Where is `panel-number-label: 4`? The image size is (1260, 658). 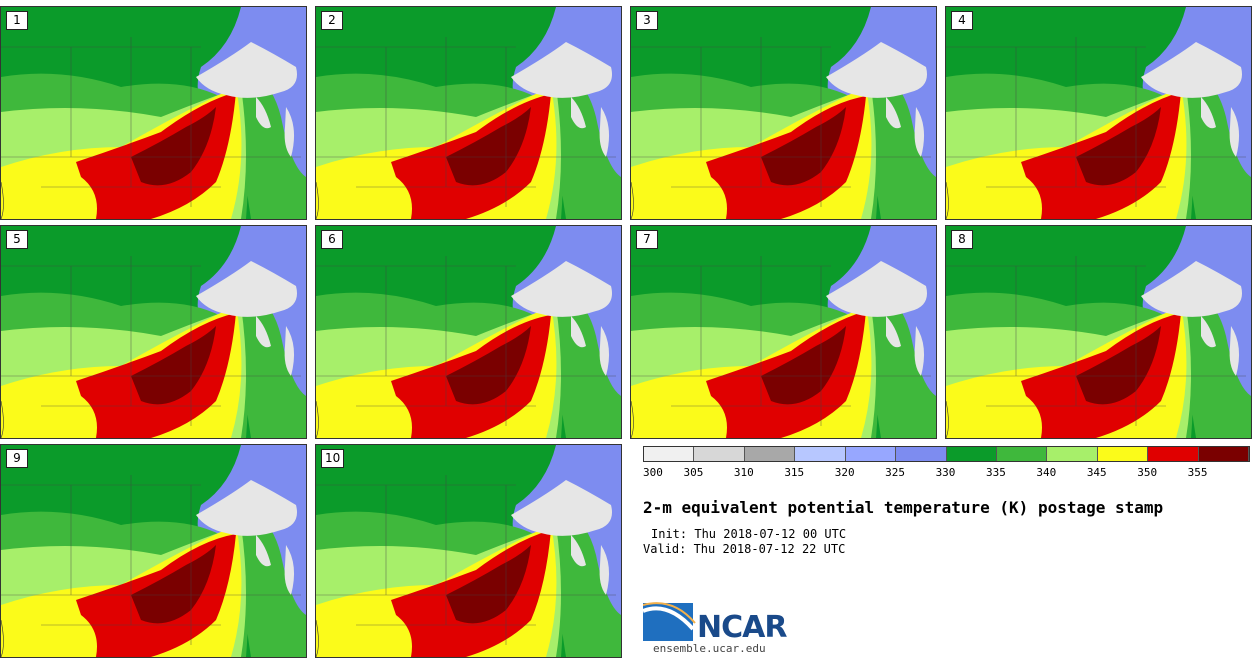 panel-number-label: 4 is located at coordinates (962, 20).